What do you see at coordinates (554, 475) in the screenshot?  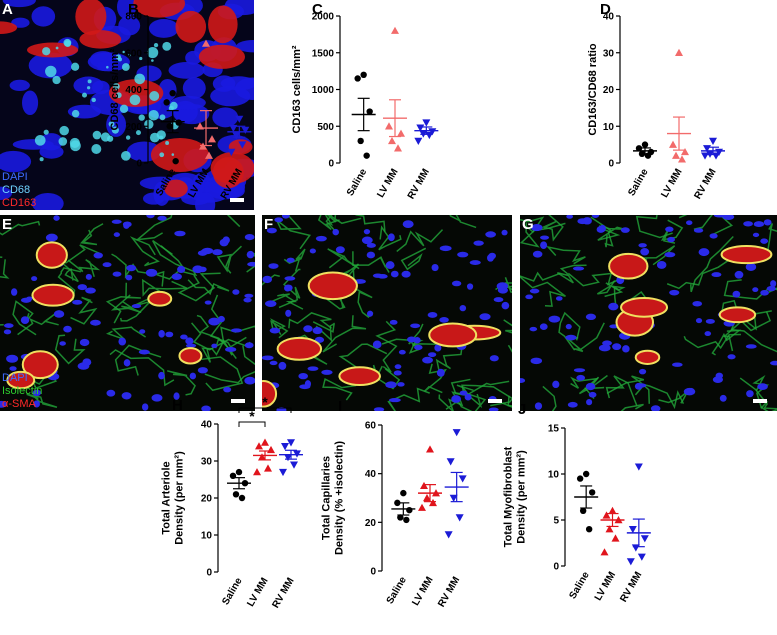 I see `y-tick-label: 10` at bounding box center [554, 475].